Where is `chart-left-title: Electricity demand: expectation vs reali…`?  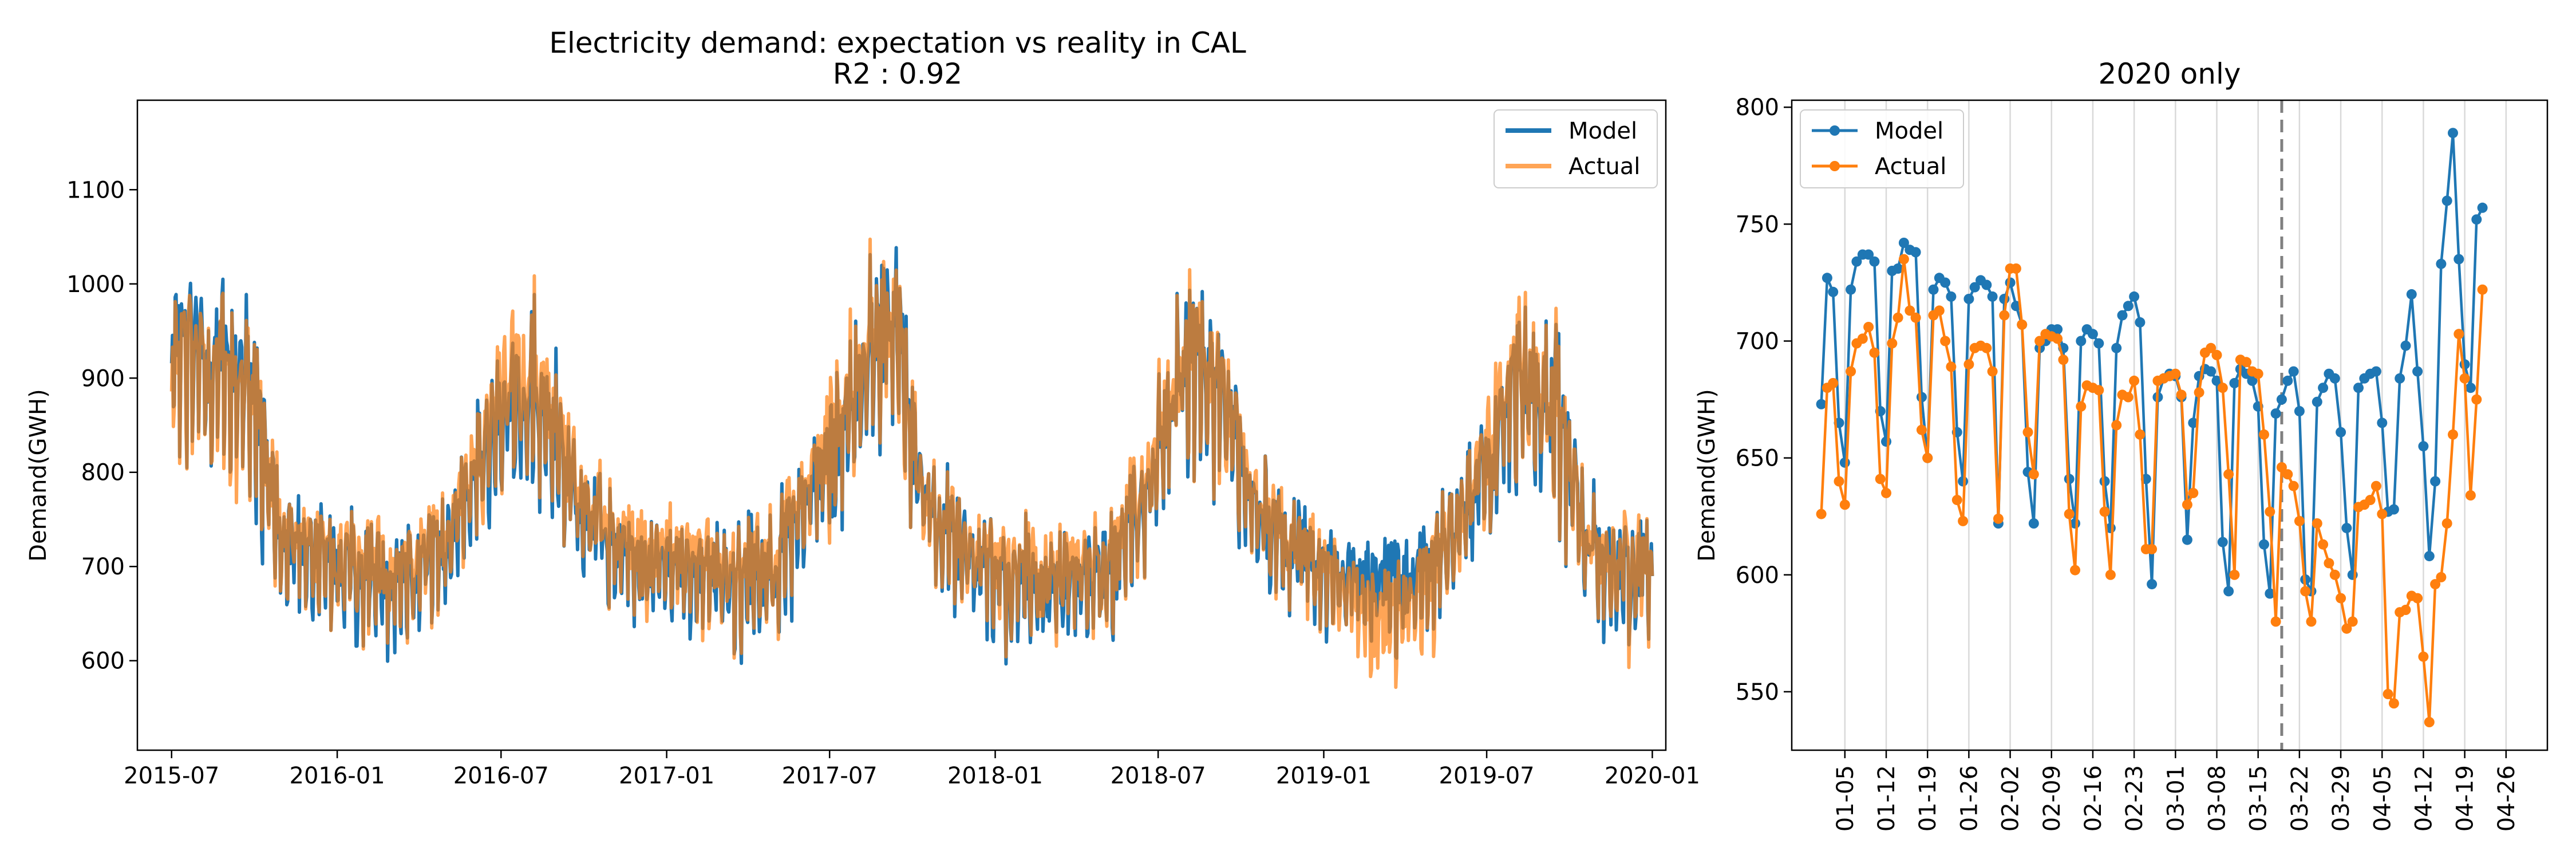 chart-left-title: Electricity demand: expectation vs reali… is located at coordinates (897, 43).